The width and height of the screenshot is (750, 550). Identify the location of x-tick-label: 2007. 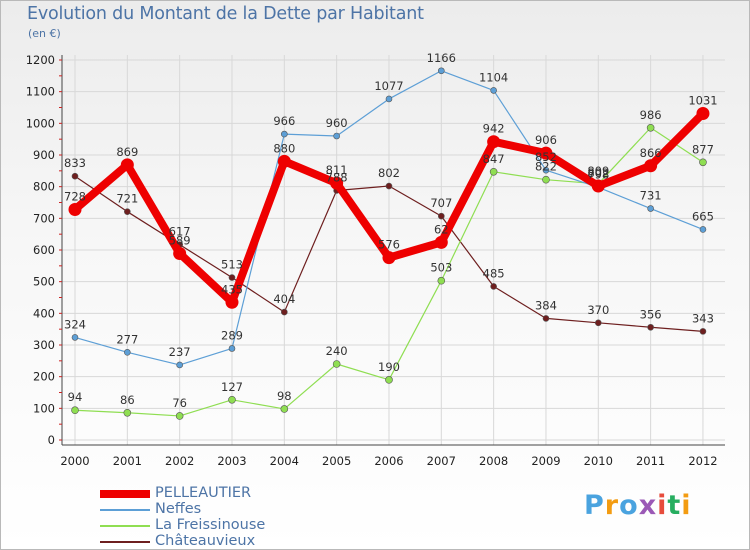
(441, 461).